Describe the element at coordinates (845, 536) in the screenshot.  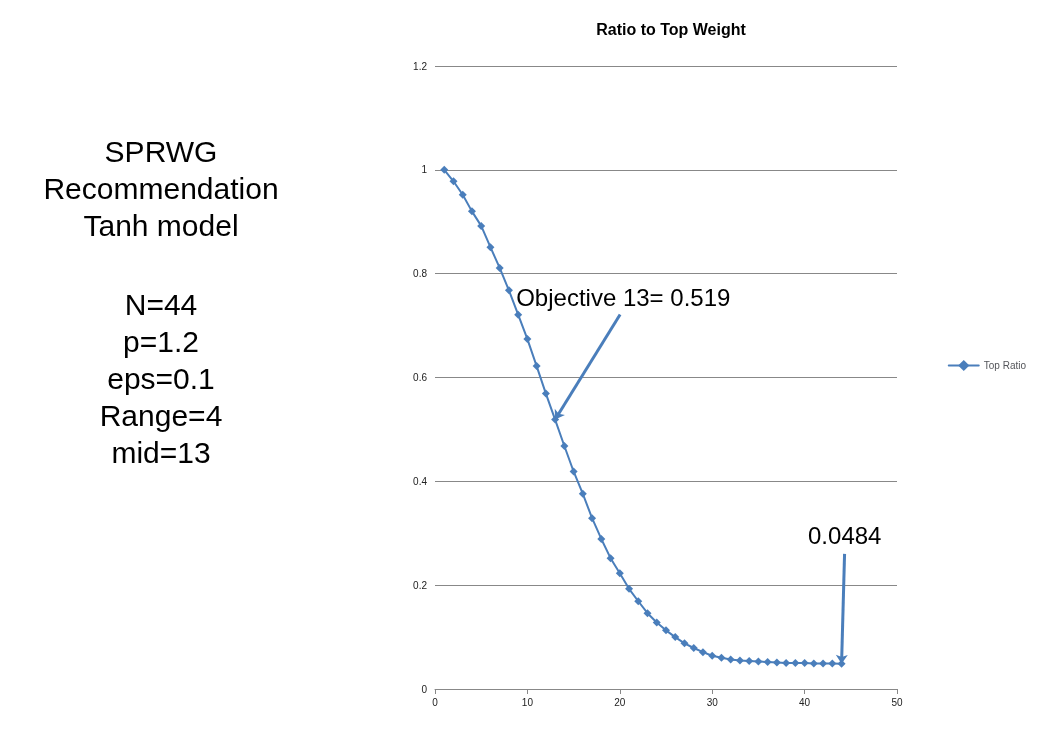
I see `annotation: 0.0484` at that location.